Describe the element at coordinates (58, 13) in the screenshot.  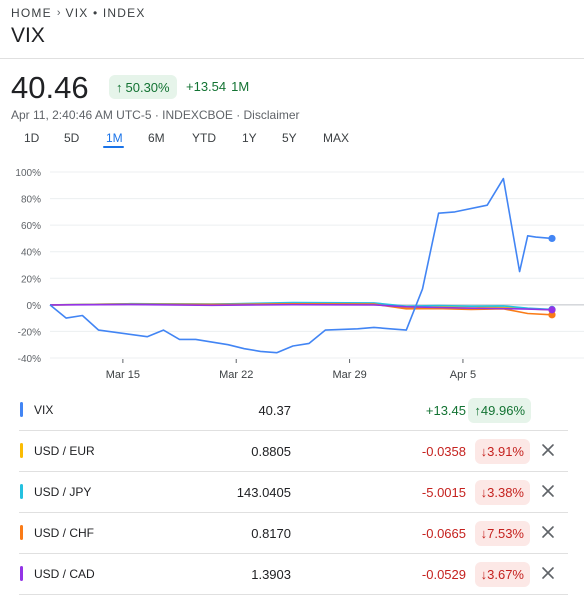
I see `chevron-right-icon: ›` at that location.